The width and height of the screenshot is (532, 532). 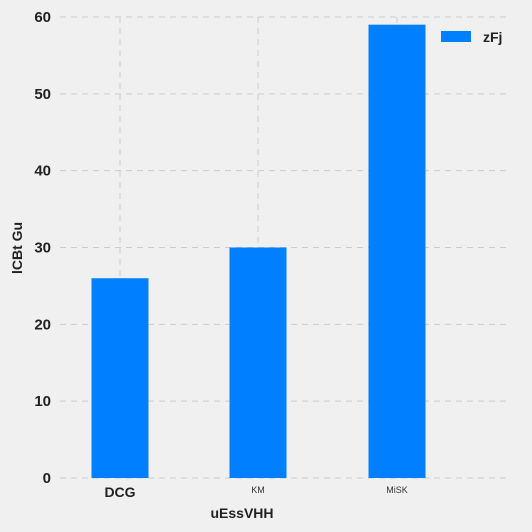 I want to click on legend-label: zFj, so click(x=492, y=37).